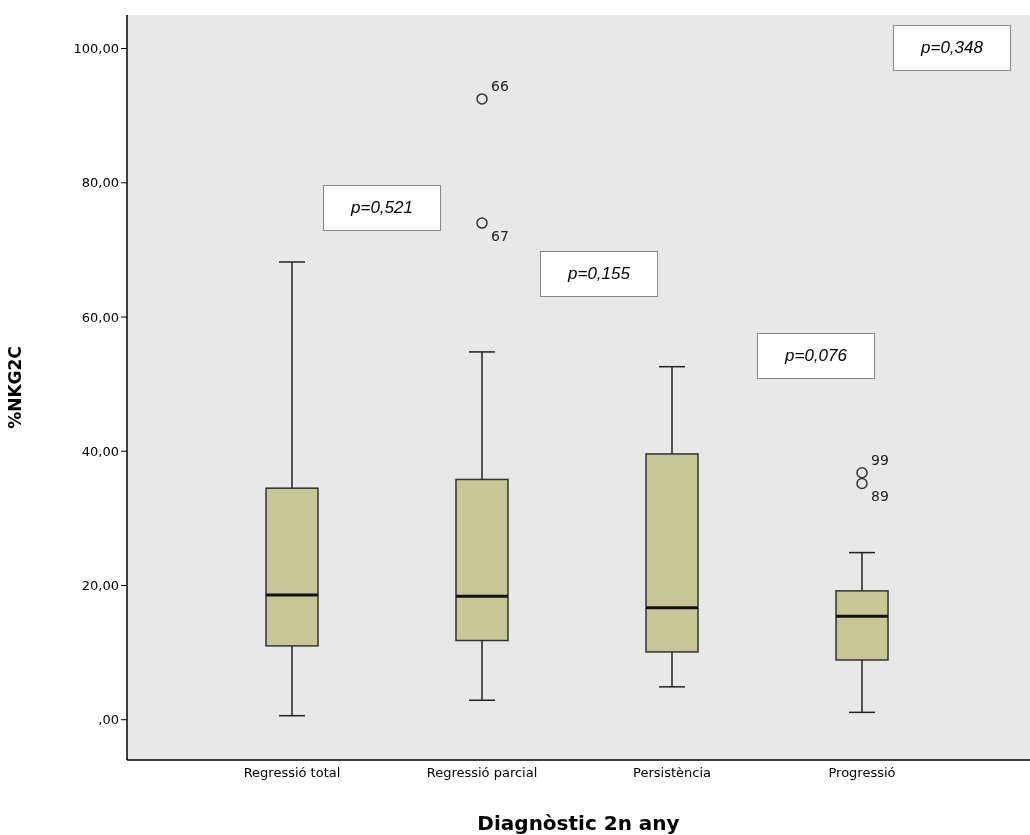 This screenshot has width=1030, height=835. I want to click on annotation: 67, so click(500, 236).